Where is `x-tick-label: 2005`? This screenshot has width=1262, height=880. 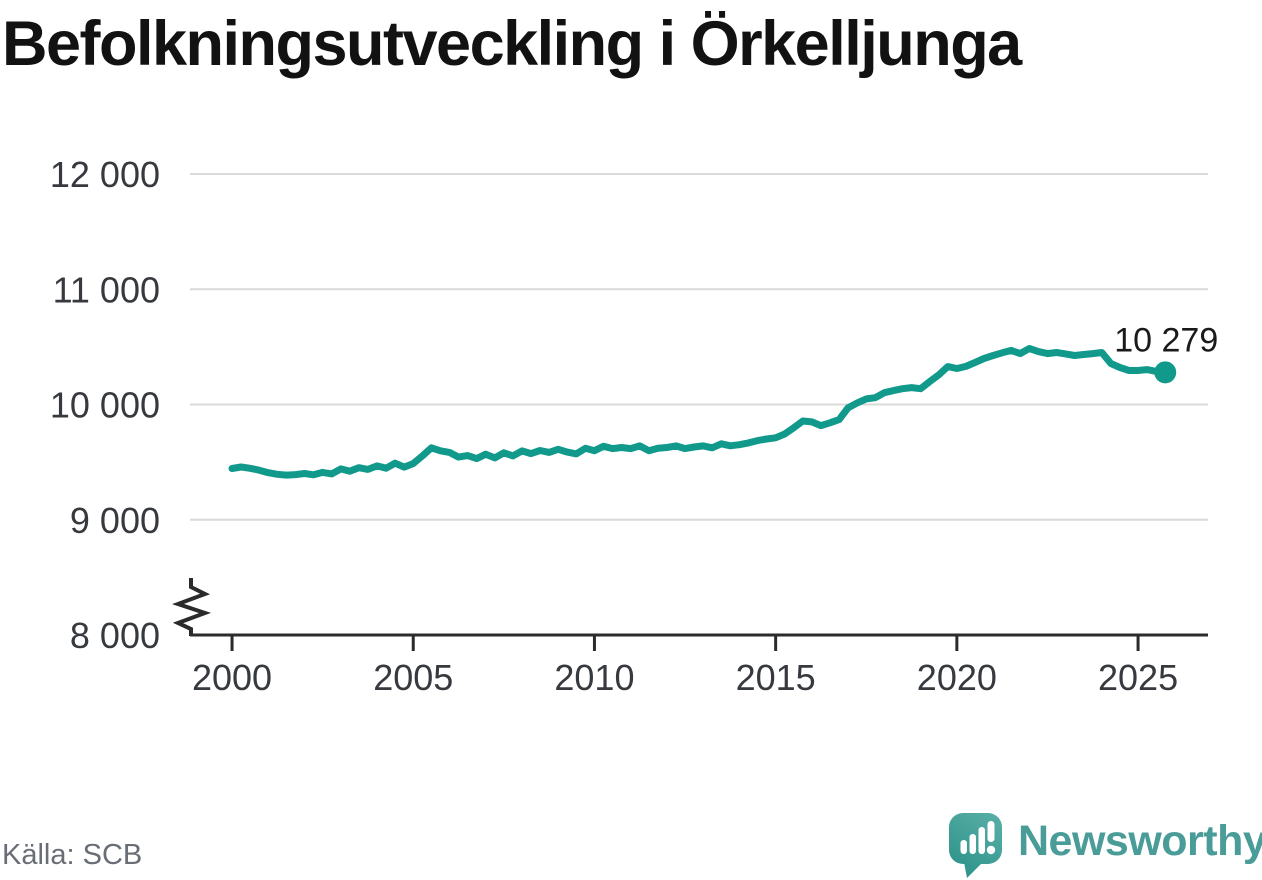 x-tick-label: 2005 is located at coordinates (413, 677).